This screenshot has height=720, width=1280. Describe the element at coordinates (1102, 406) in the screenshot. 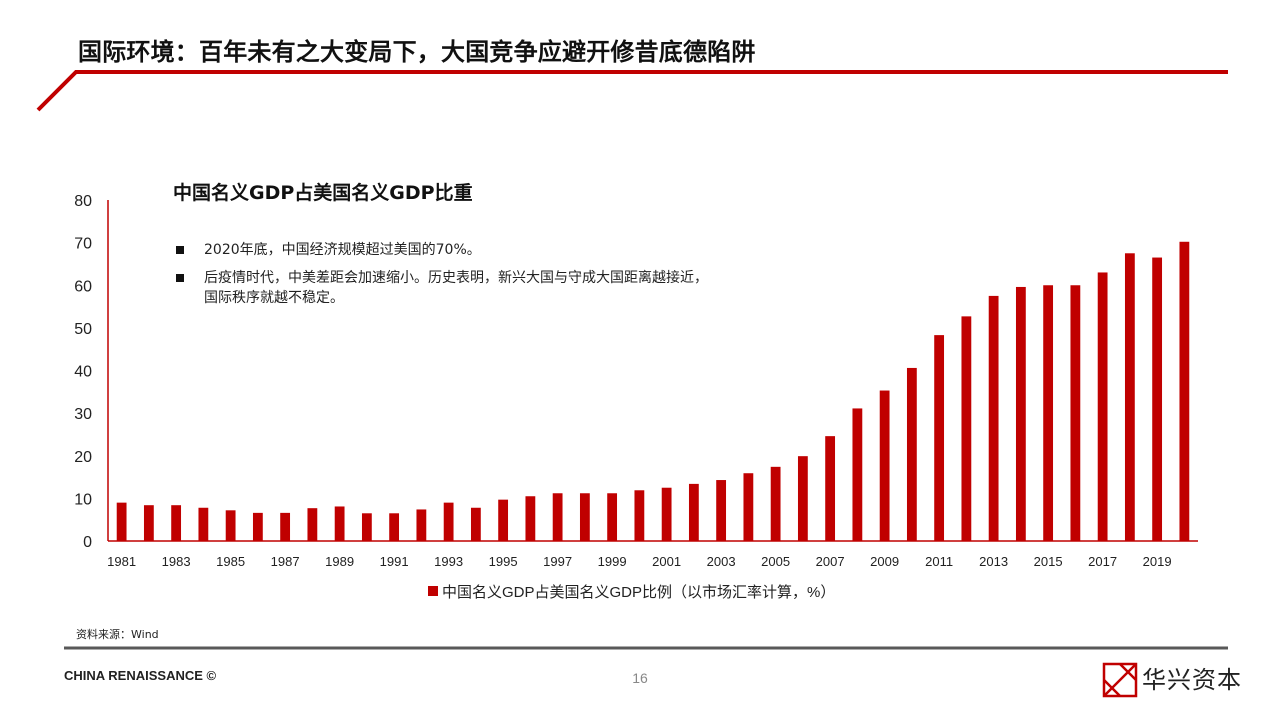

I see `bar-2017` at that location.